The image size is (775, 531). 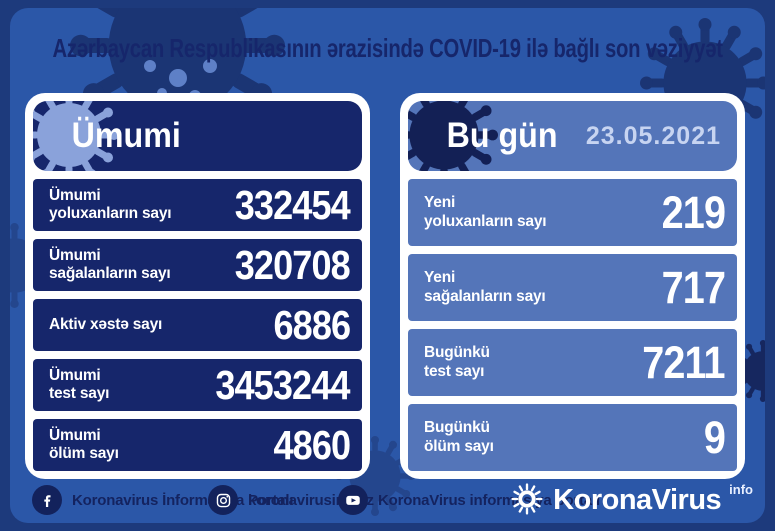 What do you see at coordinates (110, 264) in the screenshot?
I see `stat-label: Ümumi sağalanların sayı` at bounding box center [110, 264].